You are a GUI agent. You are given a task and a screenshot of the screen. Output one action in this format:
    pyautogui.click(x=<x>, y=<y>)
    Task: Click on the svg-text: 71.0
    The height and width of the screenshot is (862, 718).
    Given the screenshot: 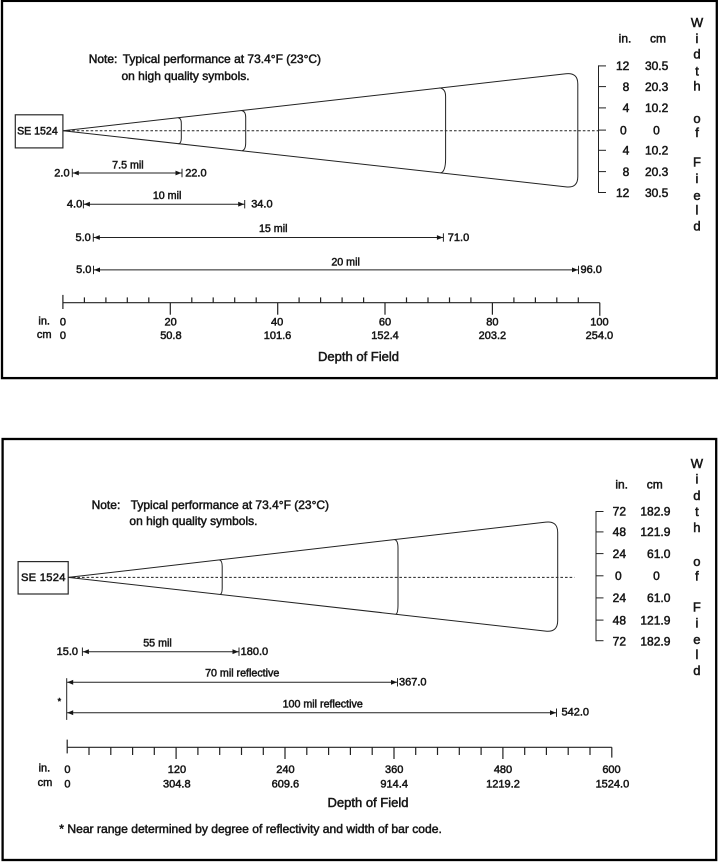 What is the action you would take?
    pyautogui.click(x=458, y=238)
    